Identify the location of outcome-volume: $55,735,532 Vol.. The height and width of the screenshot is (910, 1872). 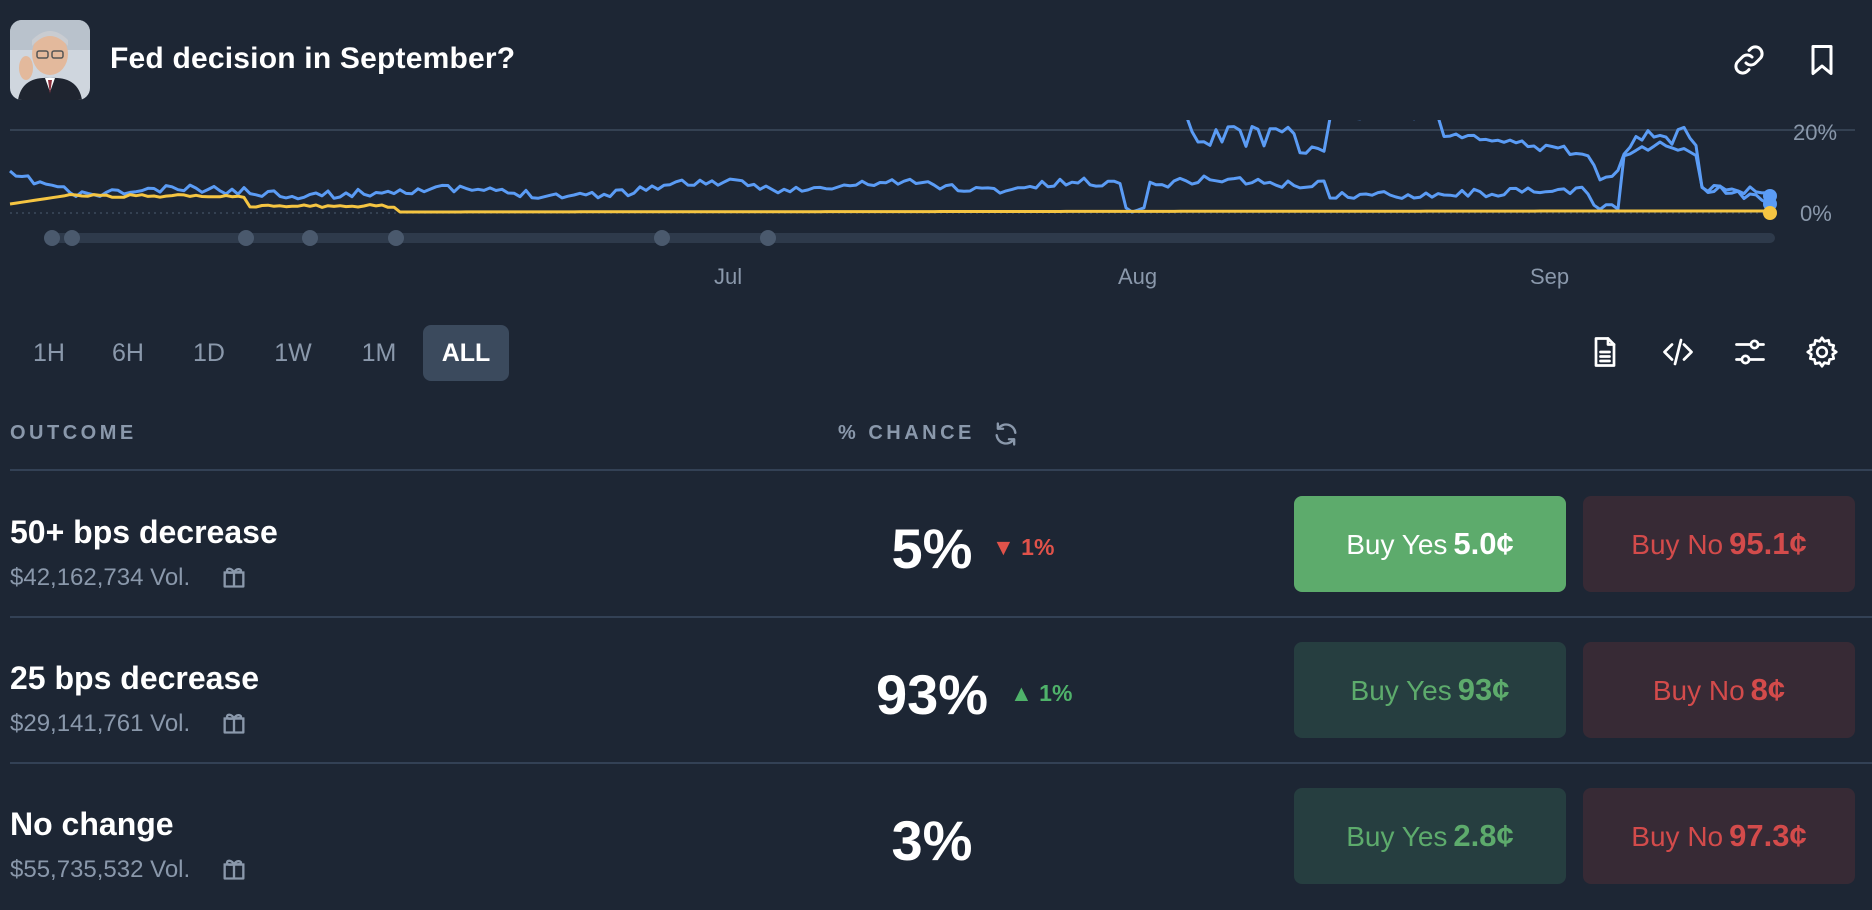
(100, 869).